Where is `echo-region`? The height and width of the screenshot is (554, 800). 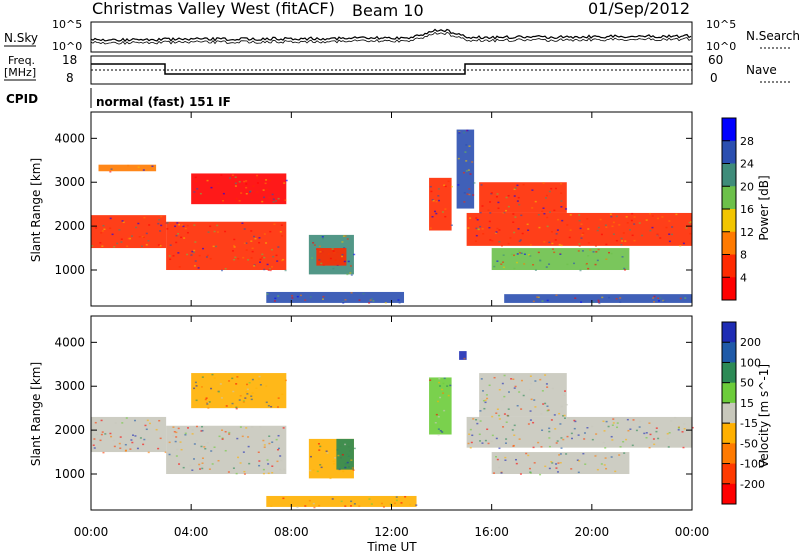
echo-region is located at coordinates (440, 406).